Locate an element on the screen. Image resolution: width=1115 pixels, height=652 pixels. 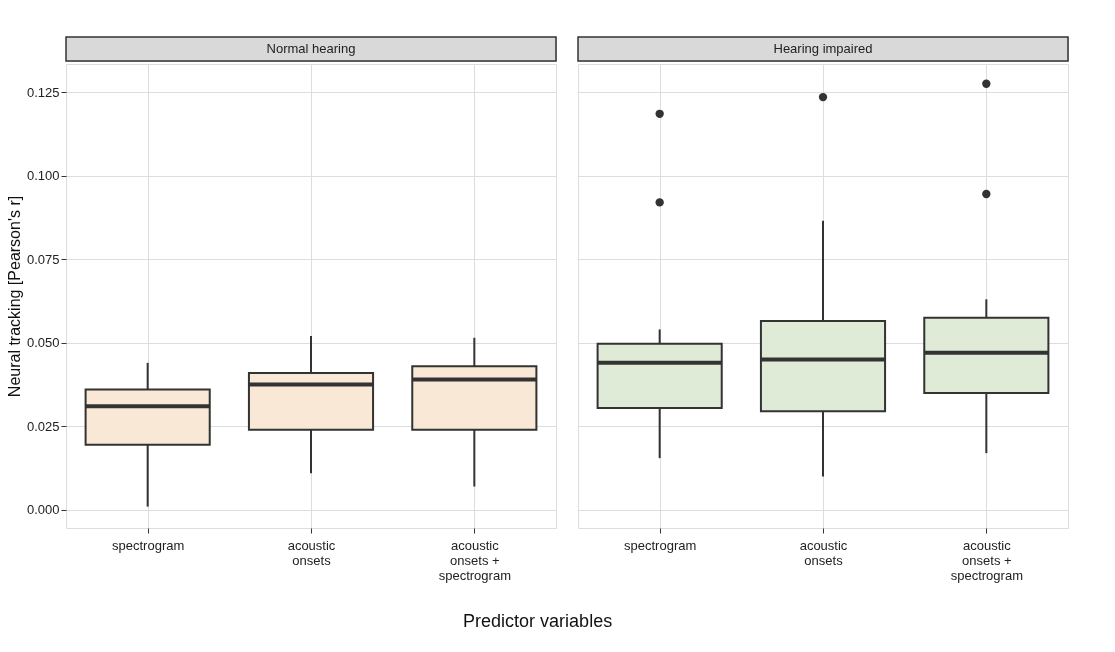
y-tick-label: 0.075 is located at coordinates (43, 259).